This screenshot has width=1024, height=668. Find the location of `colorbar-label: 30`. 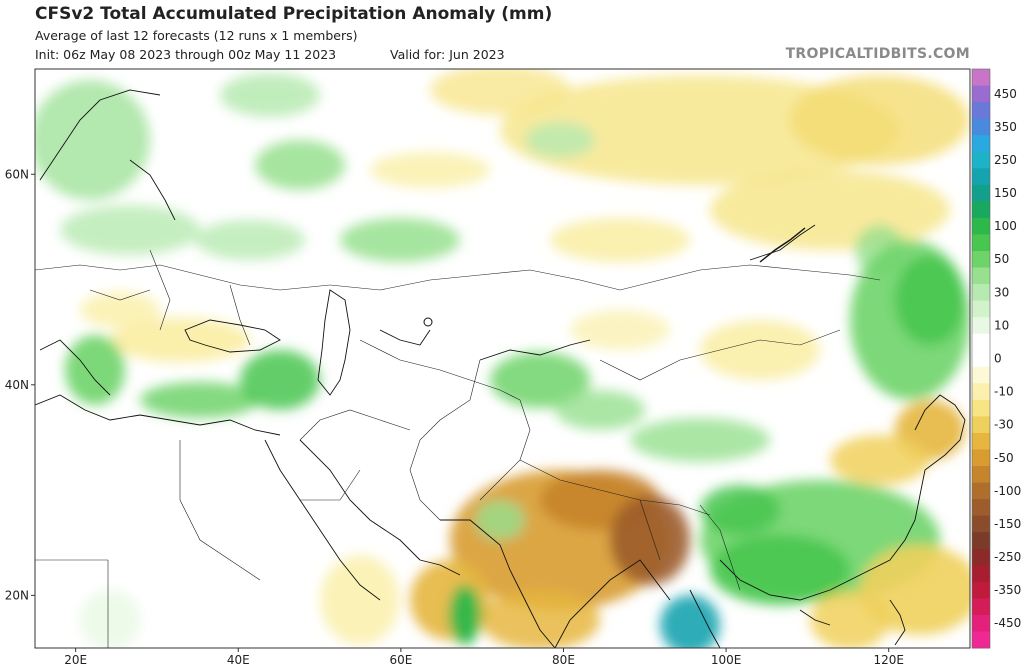

colorbar-label: 30 is located at coordinates (1001, 292).